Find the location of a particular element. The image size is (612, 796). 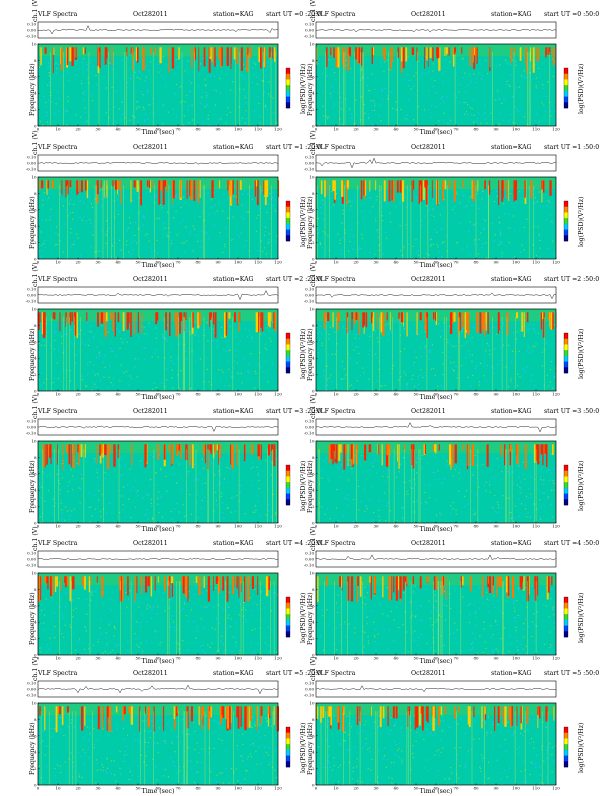

ch1-tick-label: -0.10 is located at coordinates (31, 695).